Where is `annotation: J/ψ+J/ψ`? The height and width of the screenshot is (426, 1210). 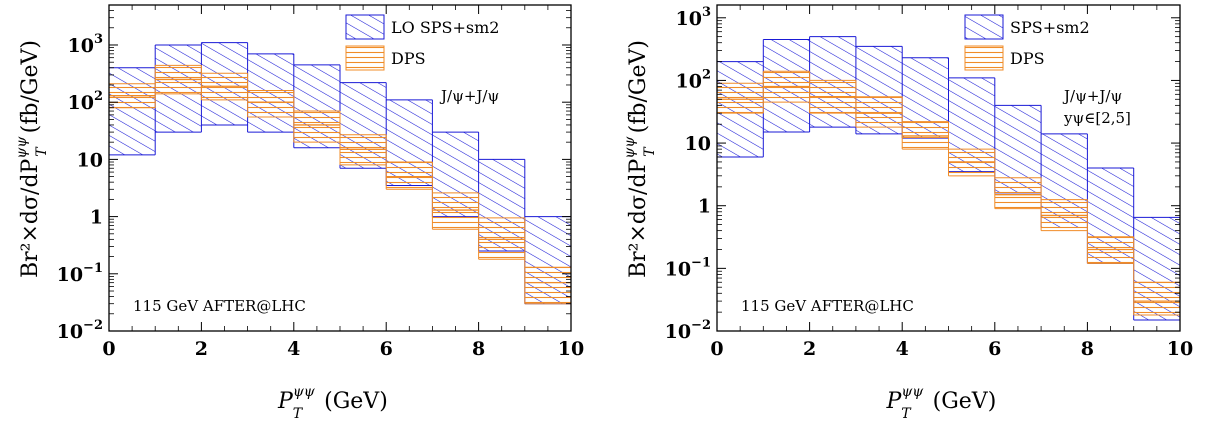
annotation: J/ψ+J/ψ is located at coordinates (469, 96).